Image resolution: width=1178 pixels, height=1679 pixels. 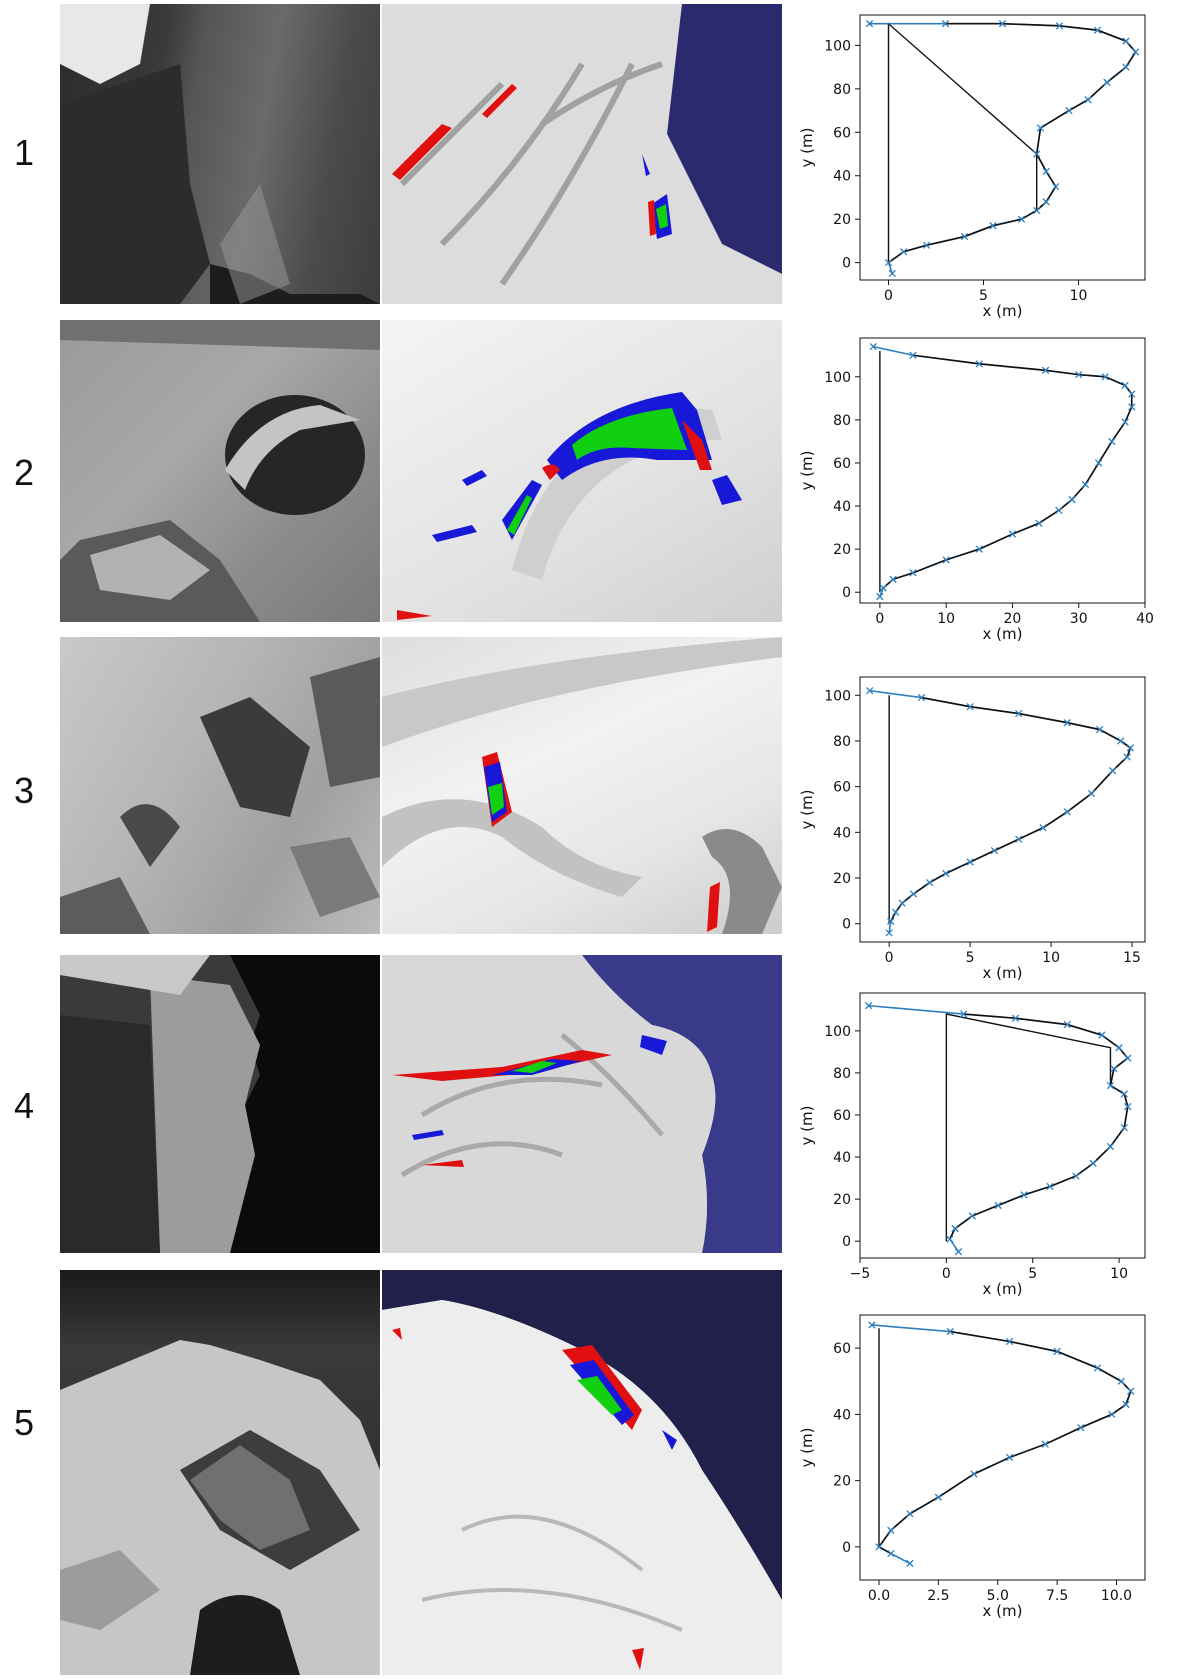 I want to click on row-3-camera-image, so click(x=220, y=785).